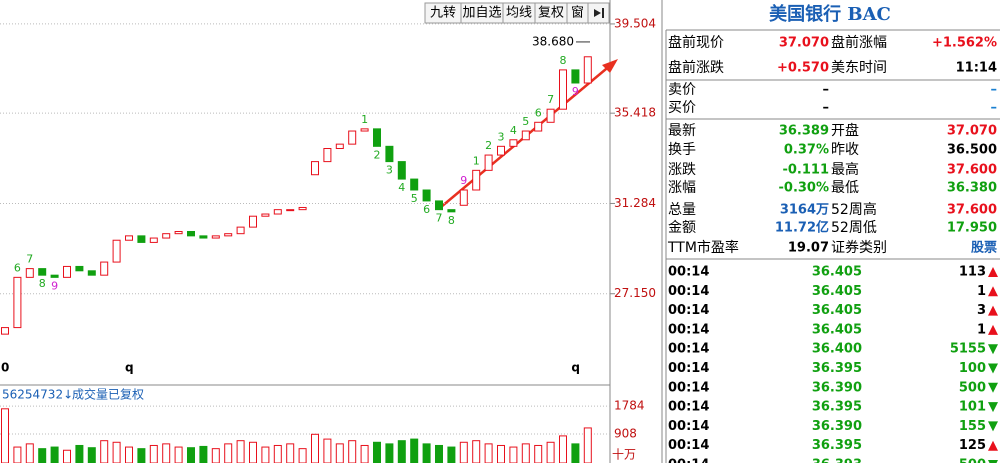 Image resolution: width=1000 pixels, height=463 pixels. Describe the element at coordinates (610, 66) in the screenshot. I see `trend-arrow-head` at that location.